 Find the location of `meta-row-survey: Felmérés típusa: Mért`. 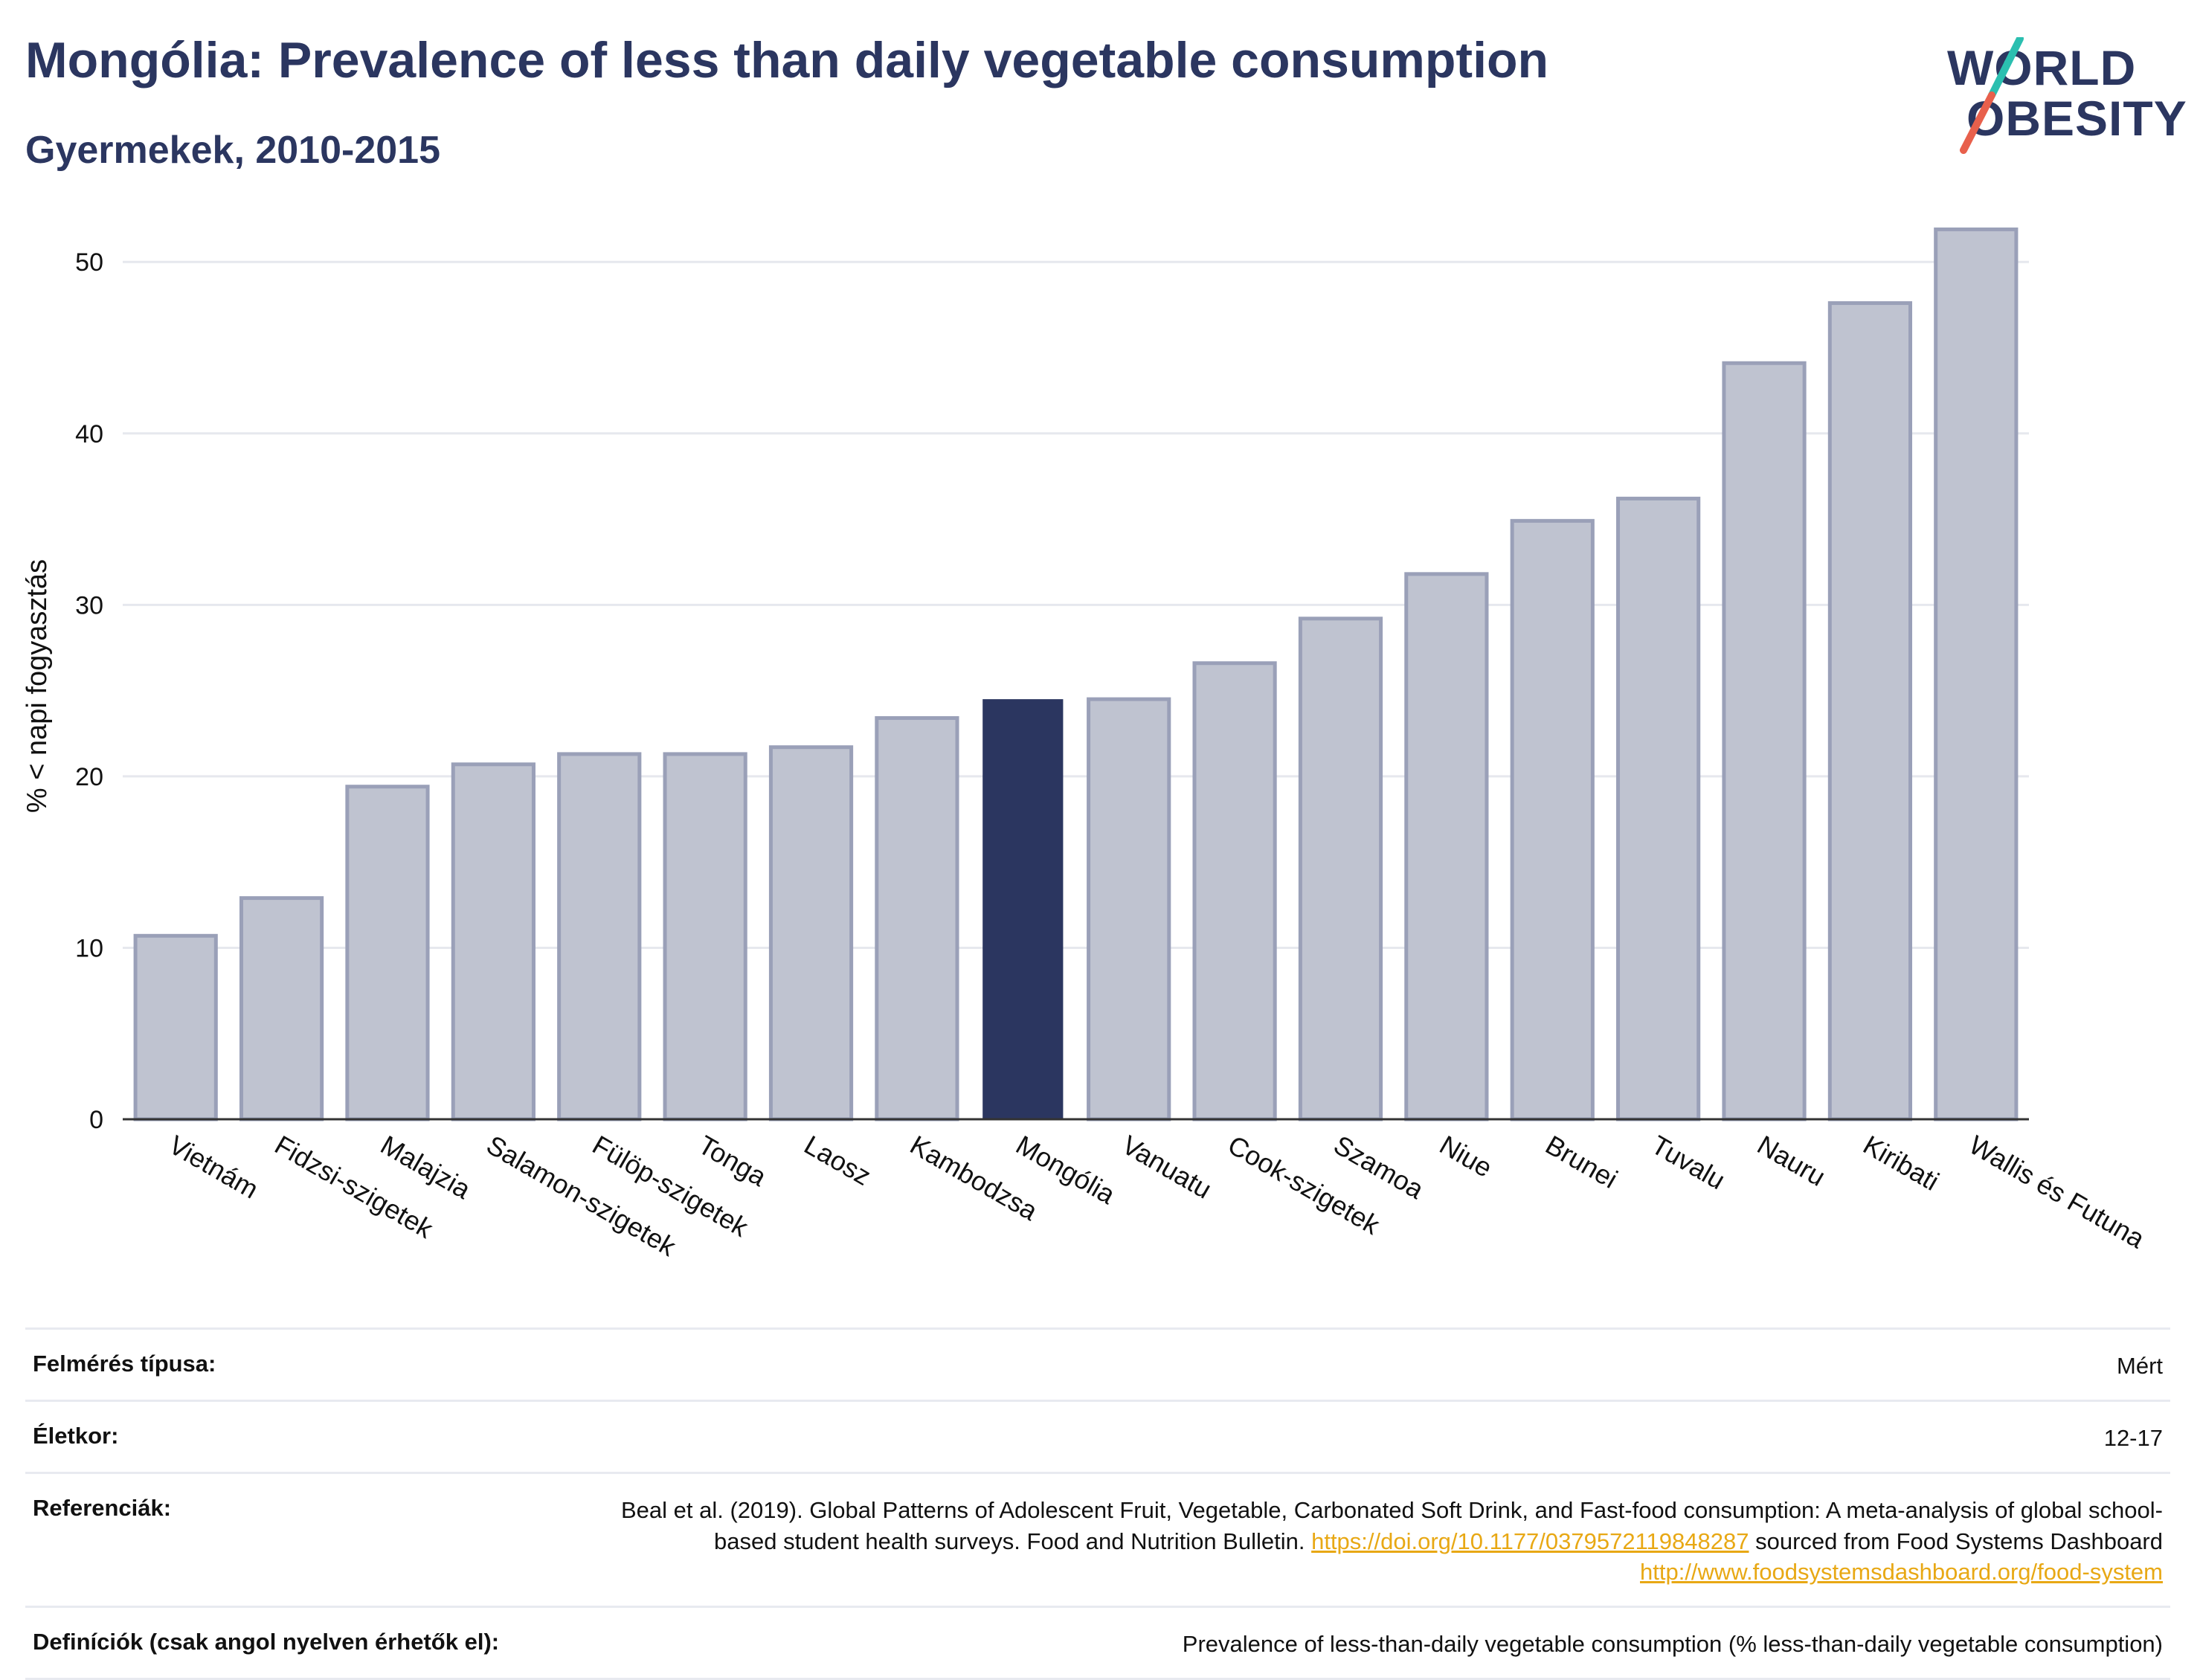

meta-row-survey: Felmérés típusa: Mért is located at coordinates (1097, 1364).